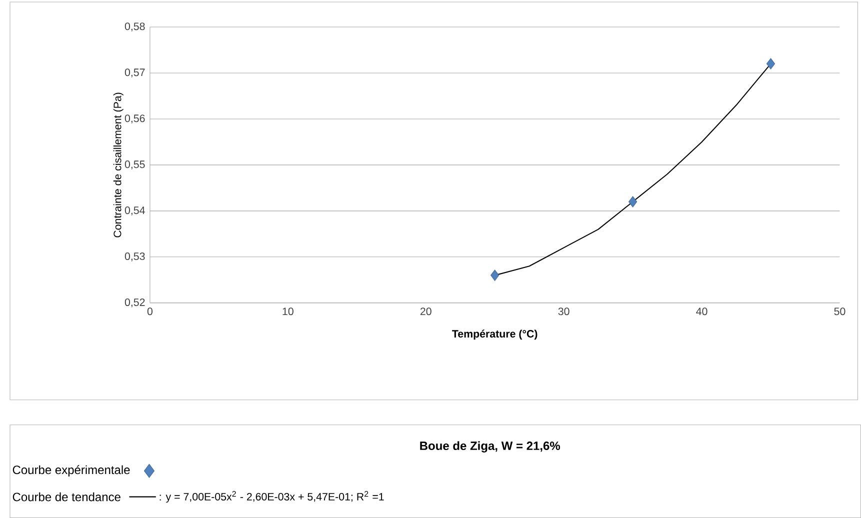 The height and width of the screenshot is (518, 861). What do you see at coordinates (134, 211) in the screenshot?
I see `y-tick-label: 0,54` at bounding box center [134, 211].